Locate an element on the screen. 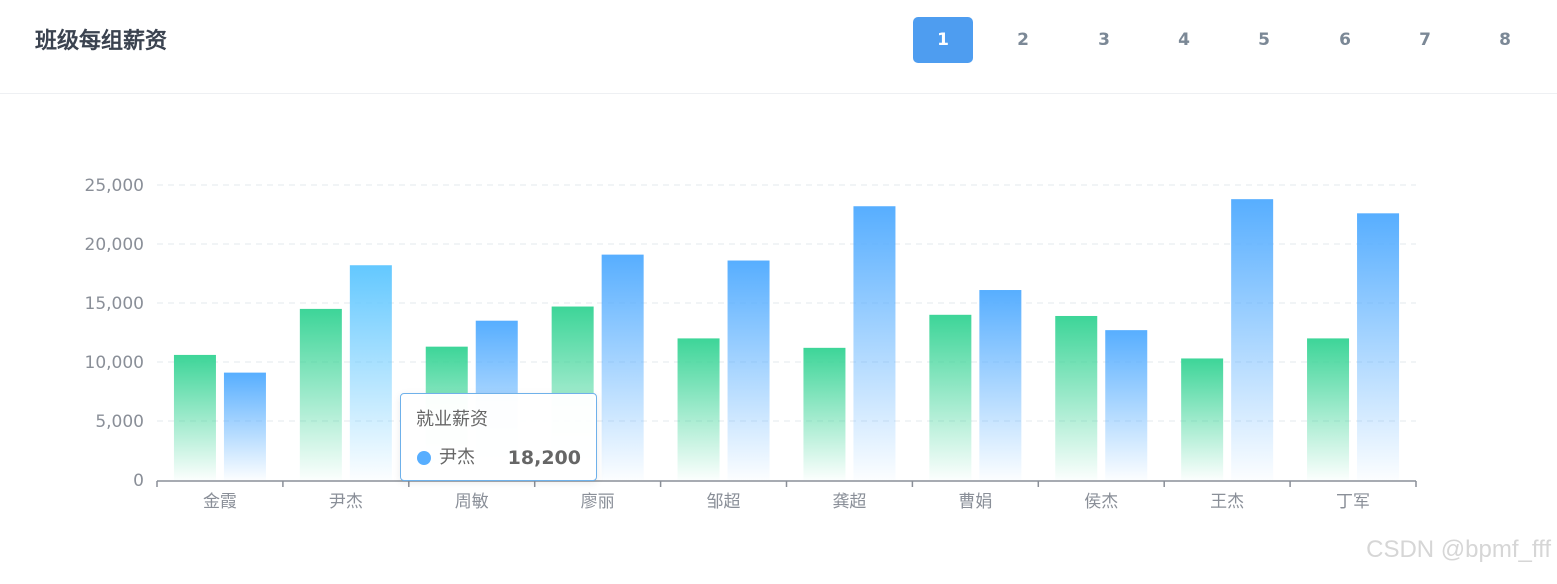 The width and height of the screenshot is (1557, 584). tooltip-value: 18,200 is located at coordinates (544, 458).